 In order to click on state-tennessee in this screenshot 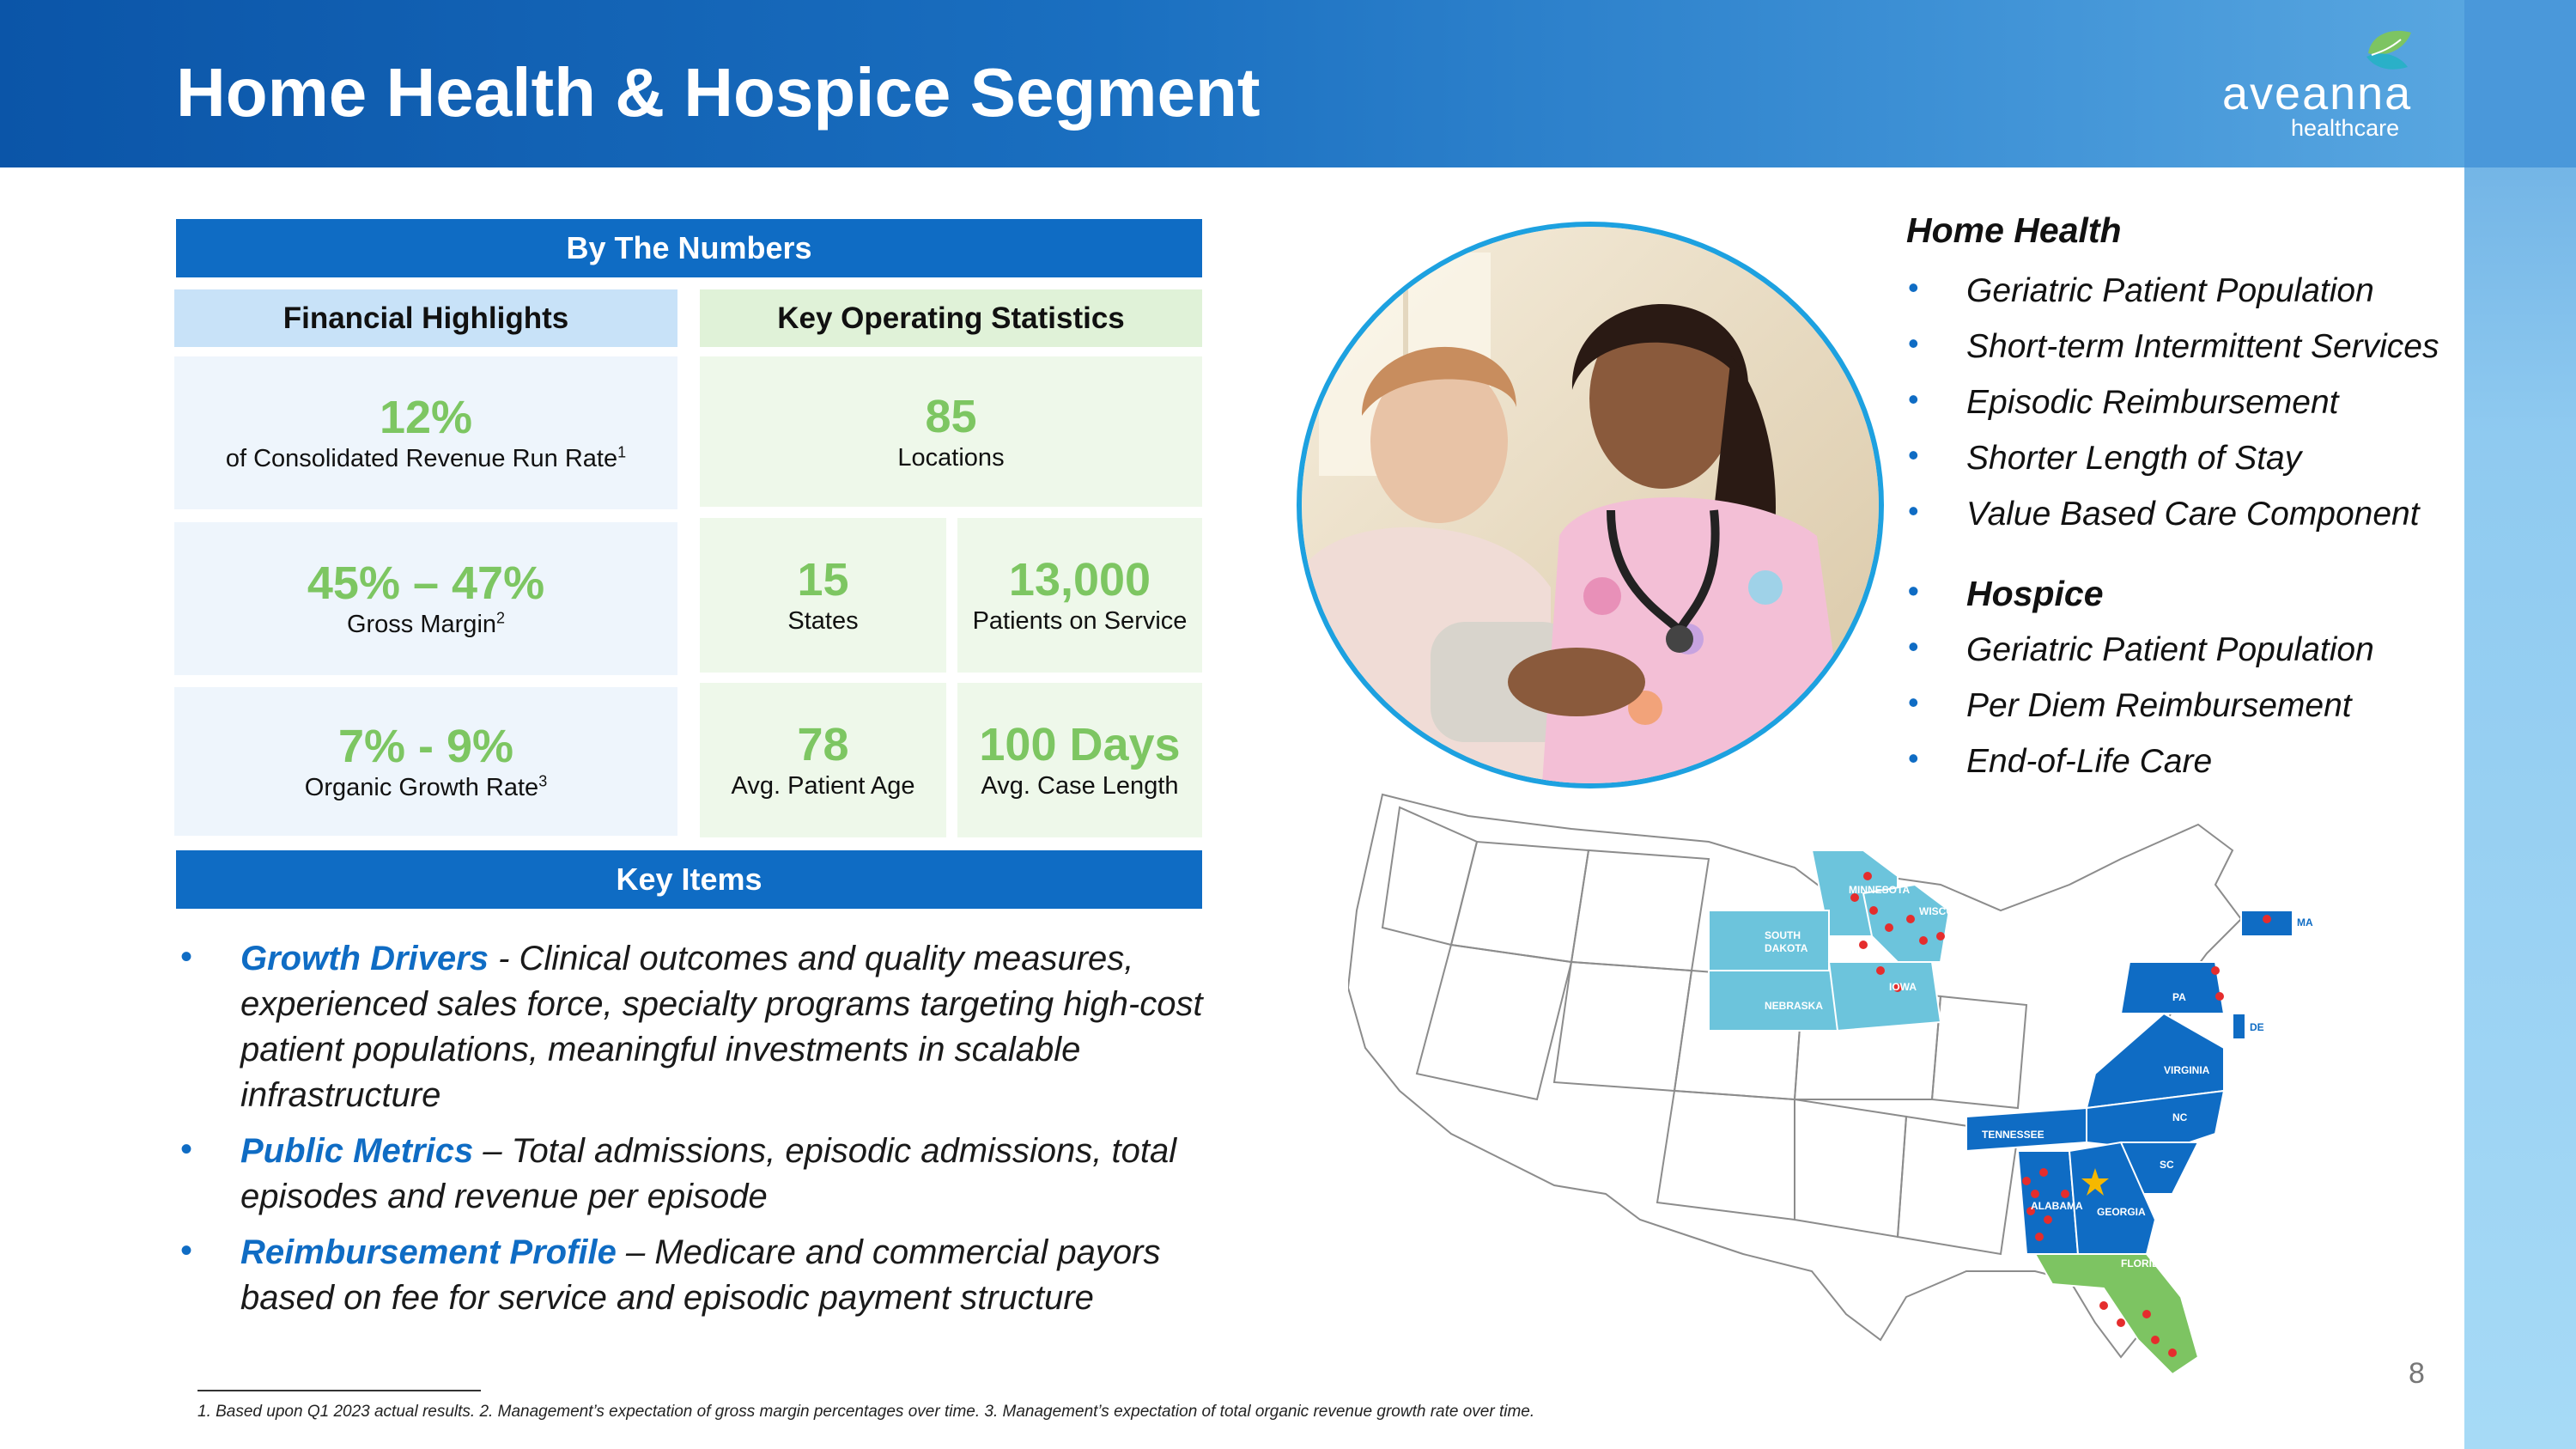, I will do `click(2026, 1129)`.